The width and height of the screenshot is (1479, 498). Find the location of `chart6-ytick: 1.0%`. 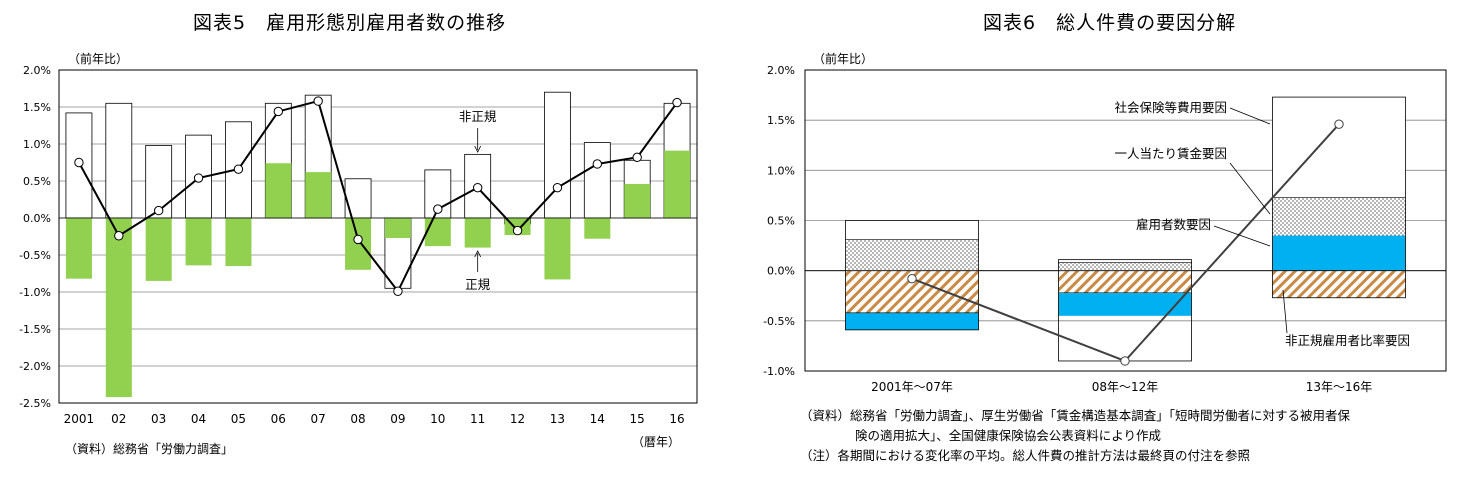

chart6-ytick: 1.0% is located at coordinates (781, 170).